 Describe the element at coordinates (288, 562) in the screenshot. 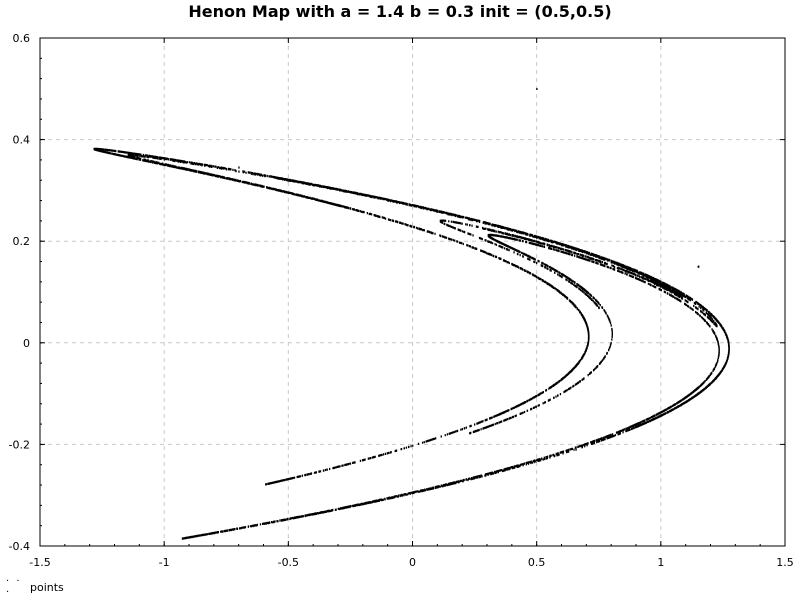

I see `x-tick-label: -0.5` at that location.